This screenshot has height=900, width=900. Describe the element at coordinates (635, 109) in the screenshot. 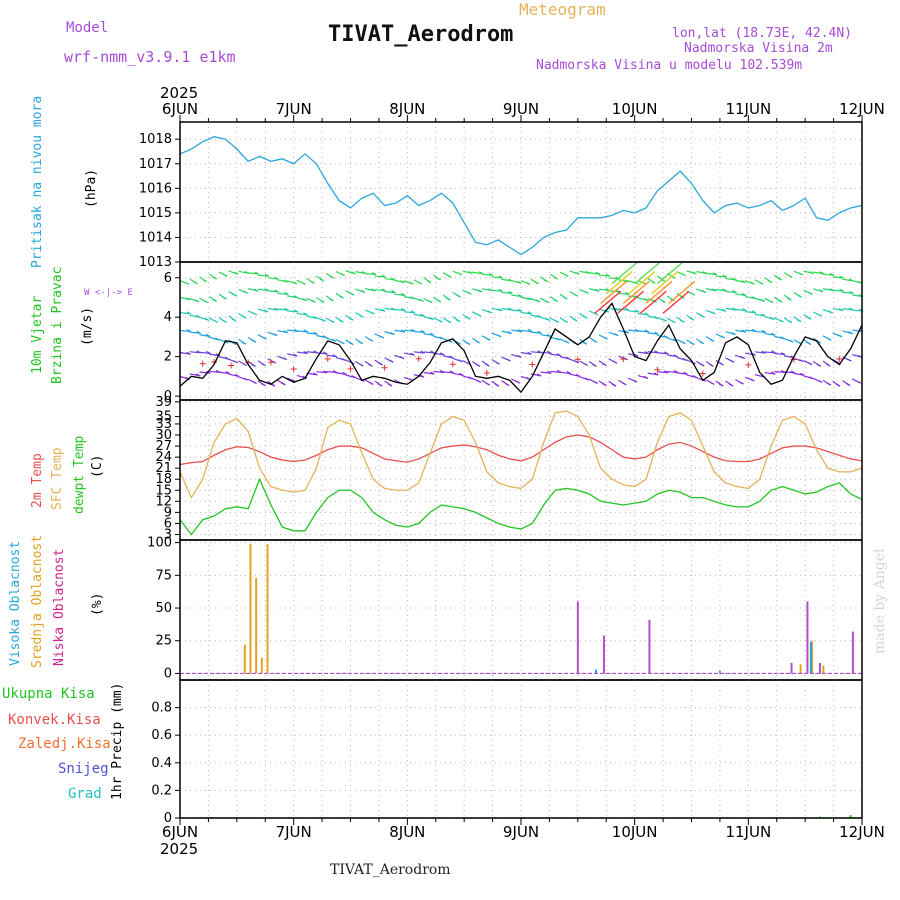

I see `top-day-label-4: 10JUN` at that location.